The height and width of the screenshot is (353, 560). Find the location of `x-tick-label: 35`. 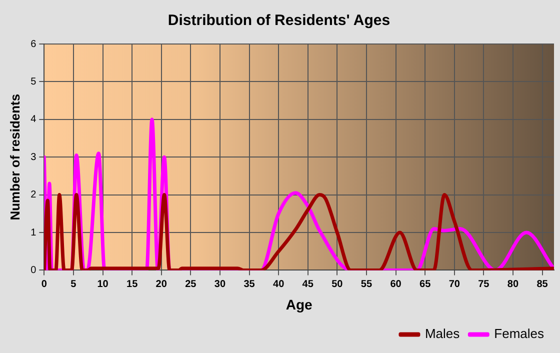

x-tick-label: 35 is located at coordinates (250, 284).